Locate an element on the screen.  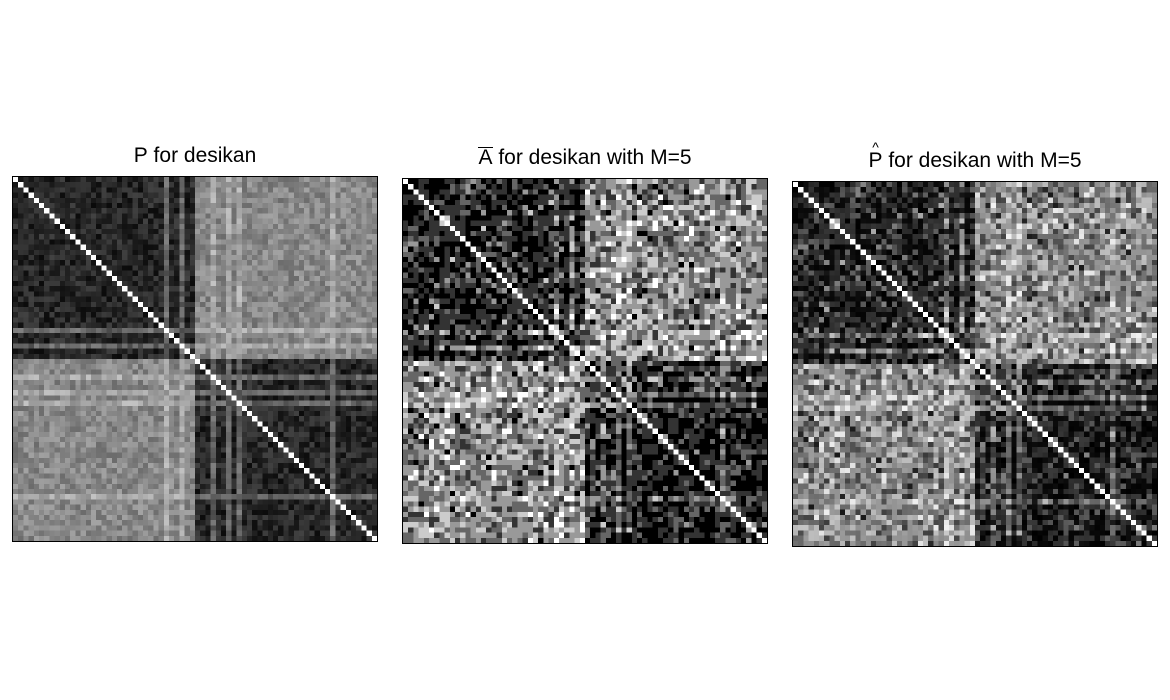
bar-accent-icon is located at coordinates (485, 147).